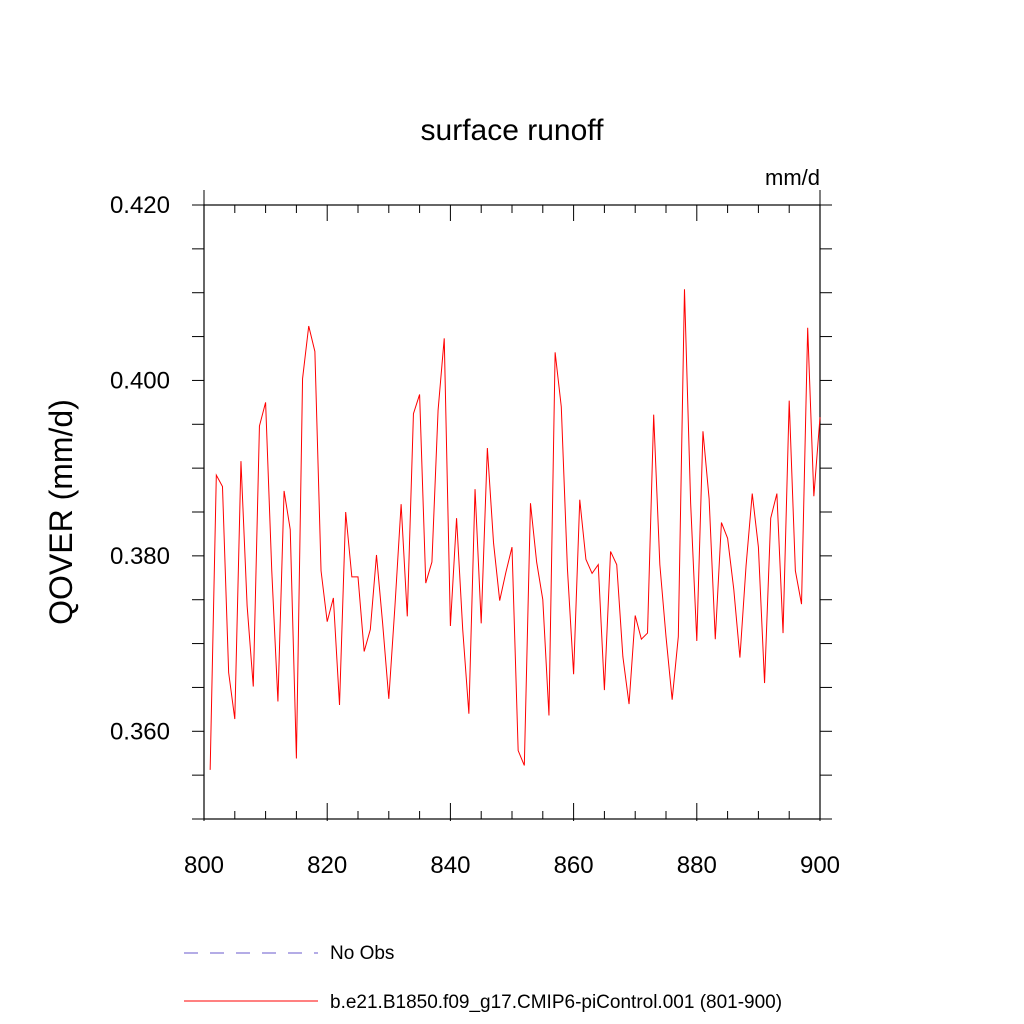  What do you see at coordinates (140, 380) in the screenshot?
I see `y-tick-label: 0.400` at bounding box center [140, 380].